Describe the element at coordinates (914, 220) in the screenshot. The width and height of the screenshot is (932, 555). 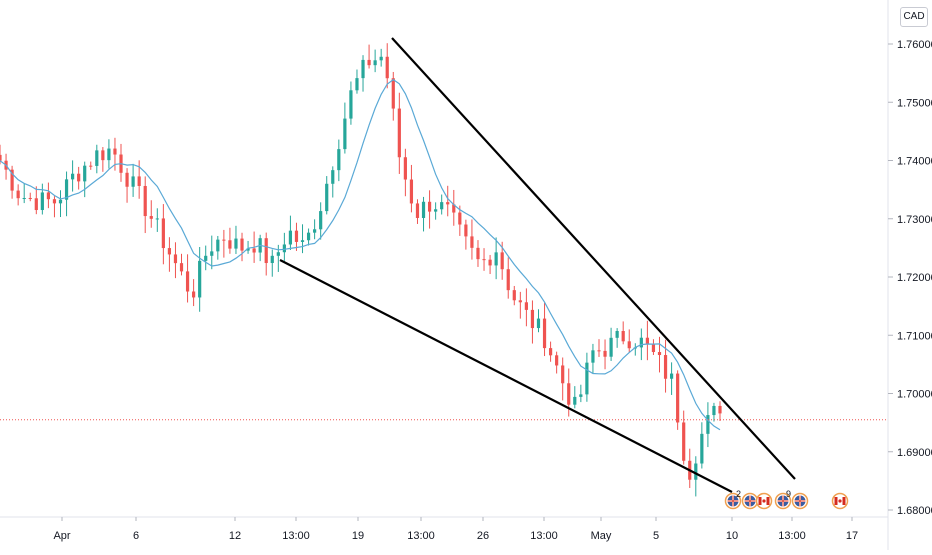
I see `price-tick-label: 1.73000` at that location.